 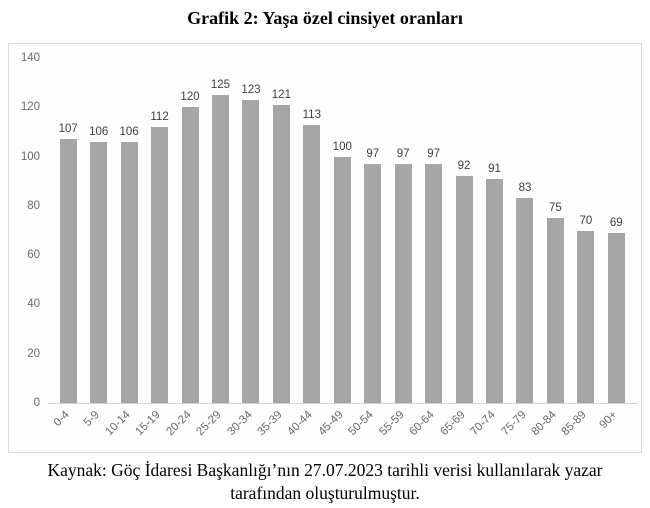 I want to click on x-axis-category-label: 55-59, so click(x=392, y=423).